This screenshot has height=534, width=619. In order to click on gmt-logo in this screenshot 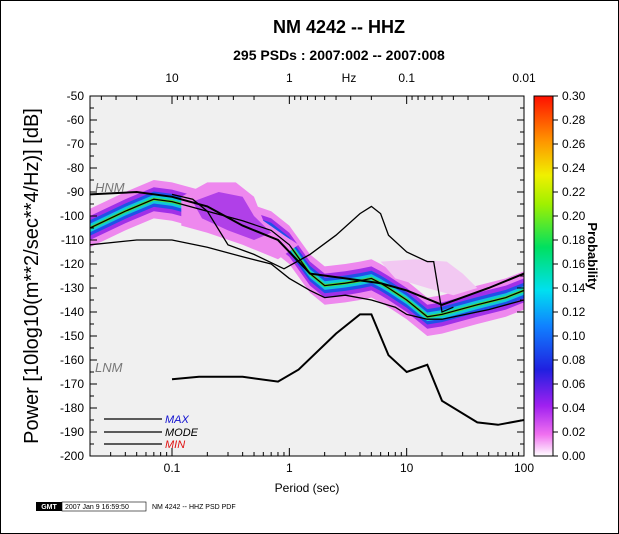, I will do `click(49, 506)`.